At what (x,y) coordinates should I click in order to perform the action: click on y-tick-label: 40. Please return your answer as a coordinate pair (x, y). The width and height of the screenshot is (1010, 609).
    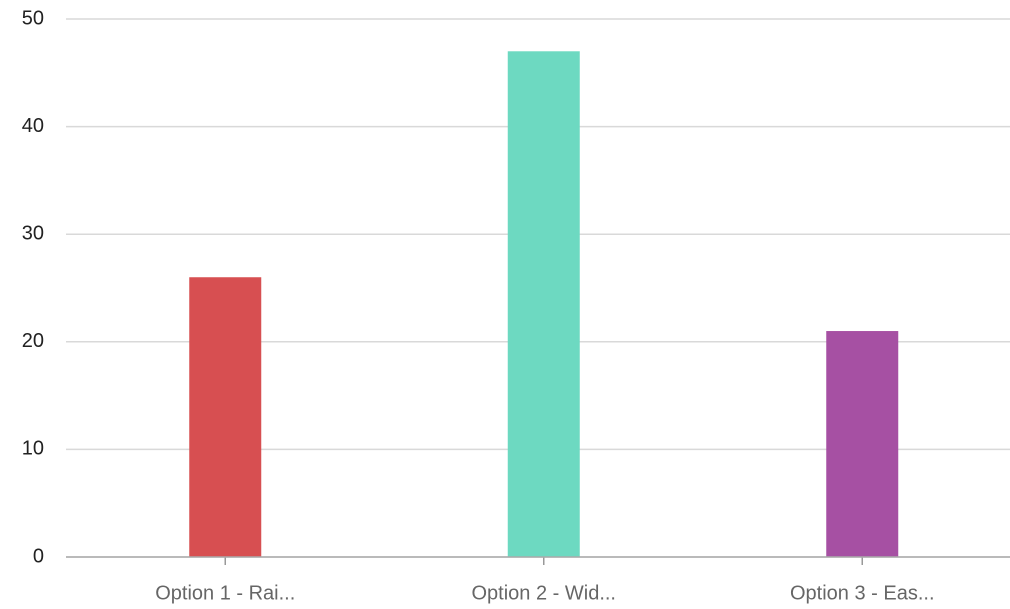
    Looking at the image, I should click on (33, 126).